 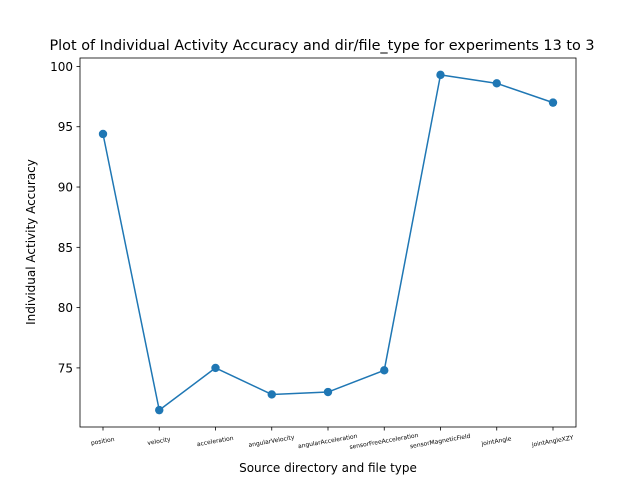 What do you see at coordinates (65, 127) in the screenshot?
I see `y-tick-label: 95` at bounding box center [65, 127].